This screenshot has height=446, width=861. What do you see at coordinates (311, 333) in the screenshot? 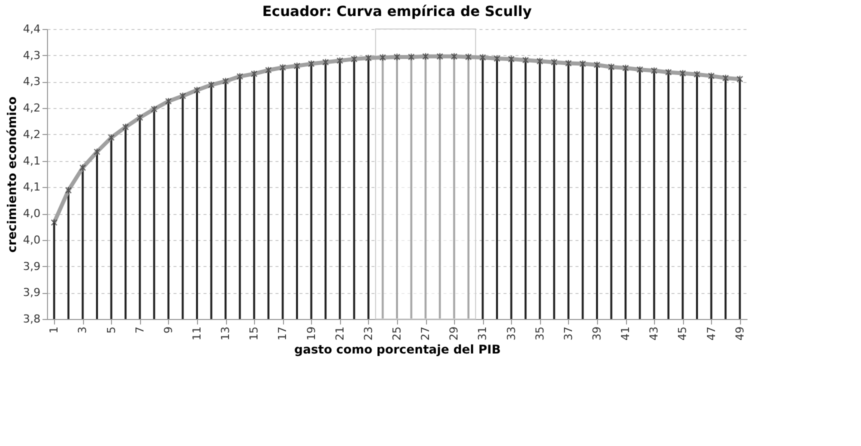
I see `x-tick-label: 19` at bounding box center [311, 333].